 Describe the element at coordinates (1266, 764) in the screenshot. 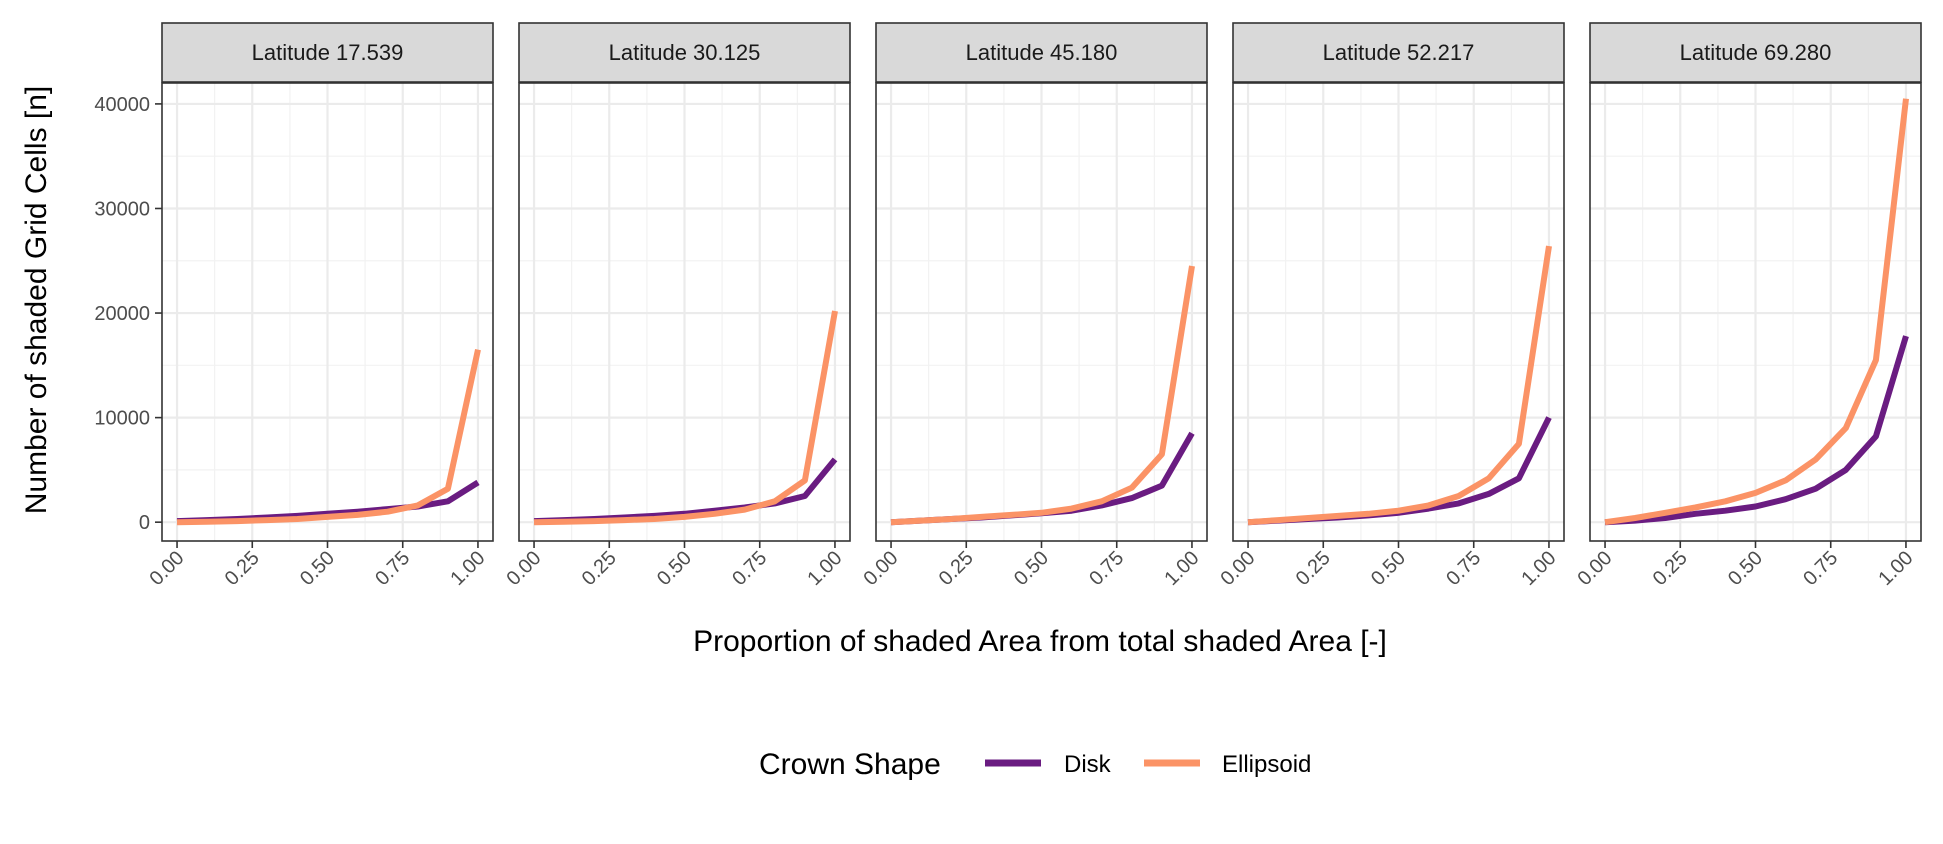

I see `legend-label-ellipsoid: Ellipsoid` at that location.